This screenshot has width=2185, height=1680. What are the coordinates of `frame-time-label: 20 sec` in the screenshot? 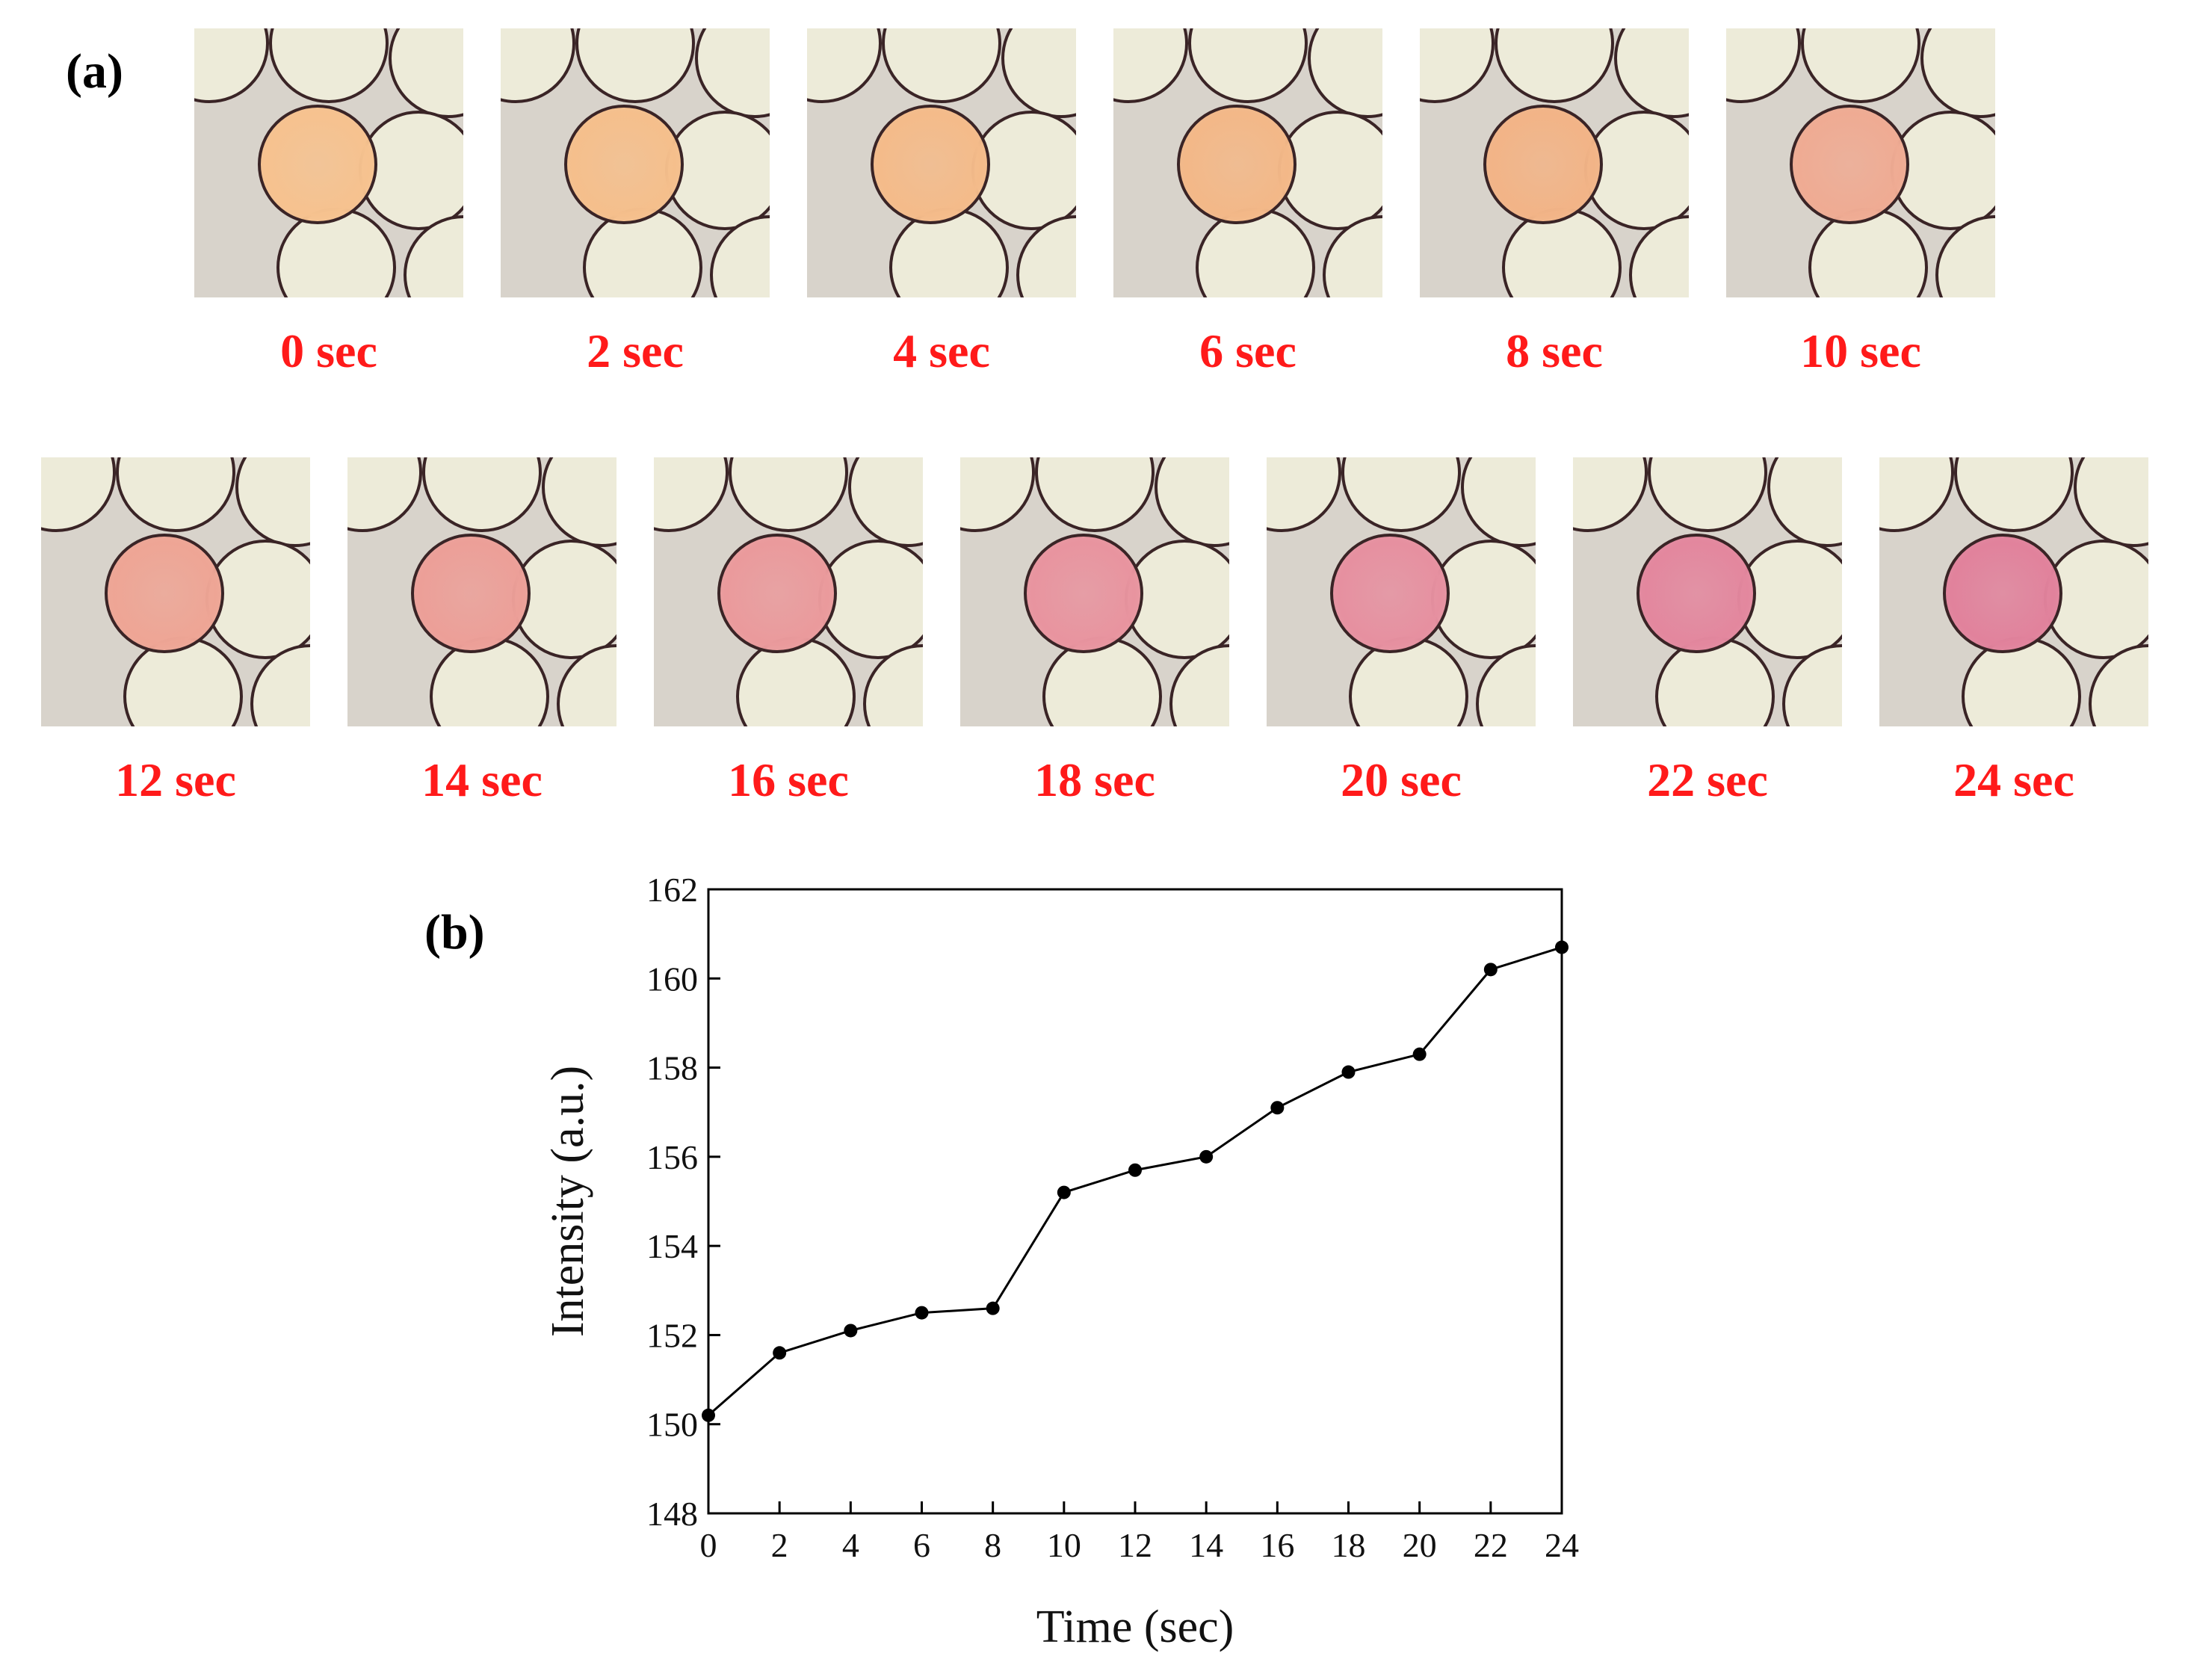 It's located at (1401, 779).